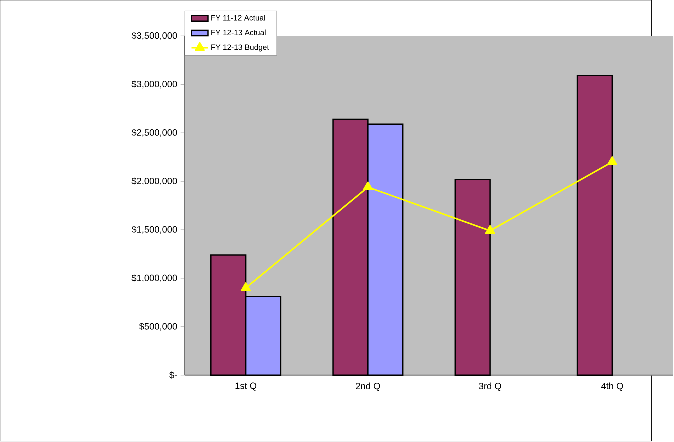  What do you see at coordinates (490, 387) in the screenshot?
I see `x-tick-label: 3rd Q` at bounding box center [490, 387].